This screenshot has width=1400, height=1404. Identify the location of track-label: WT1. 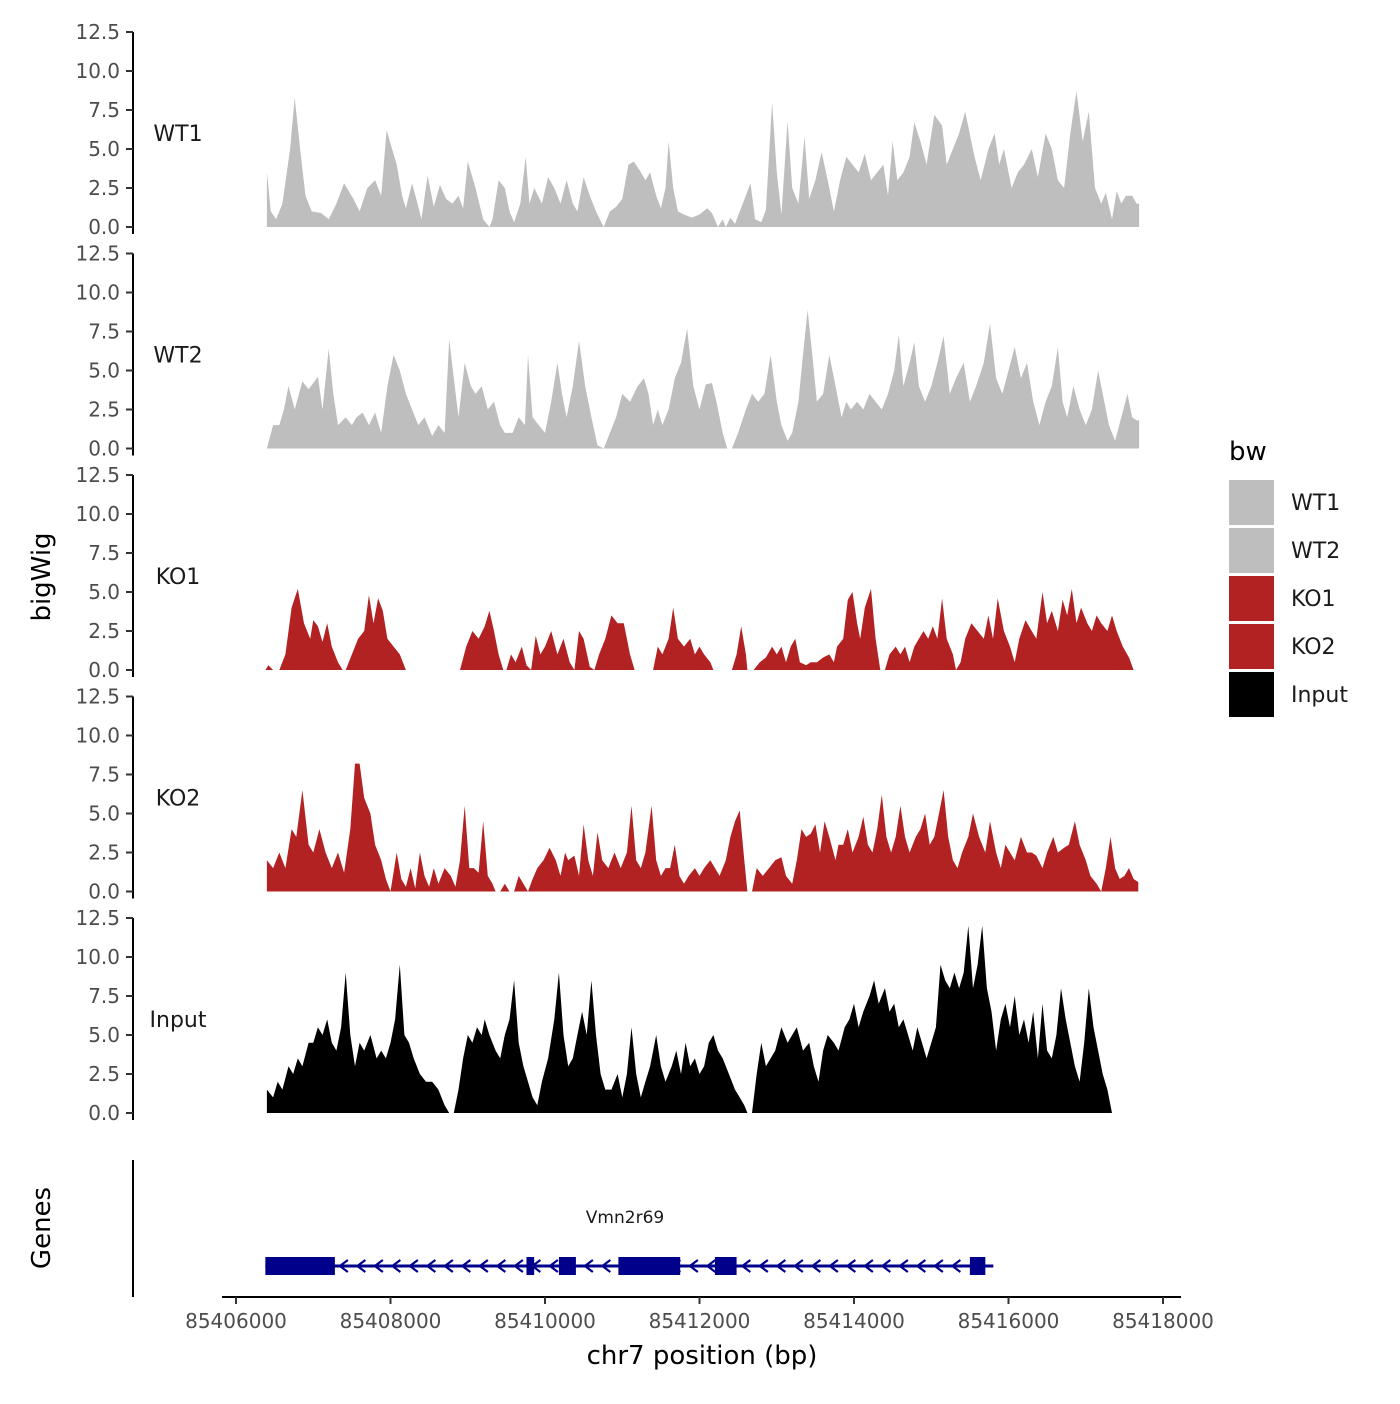
(177, 134).